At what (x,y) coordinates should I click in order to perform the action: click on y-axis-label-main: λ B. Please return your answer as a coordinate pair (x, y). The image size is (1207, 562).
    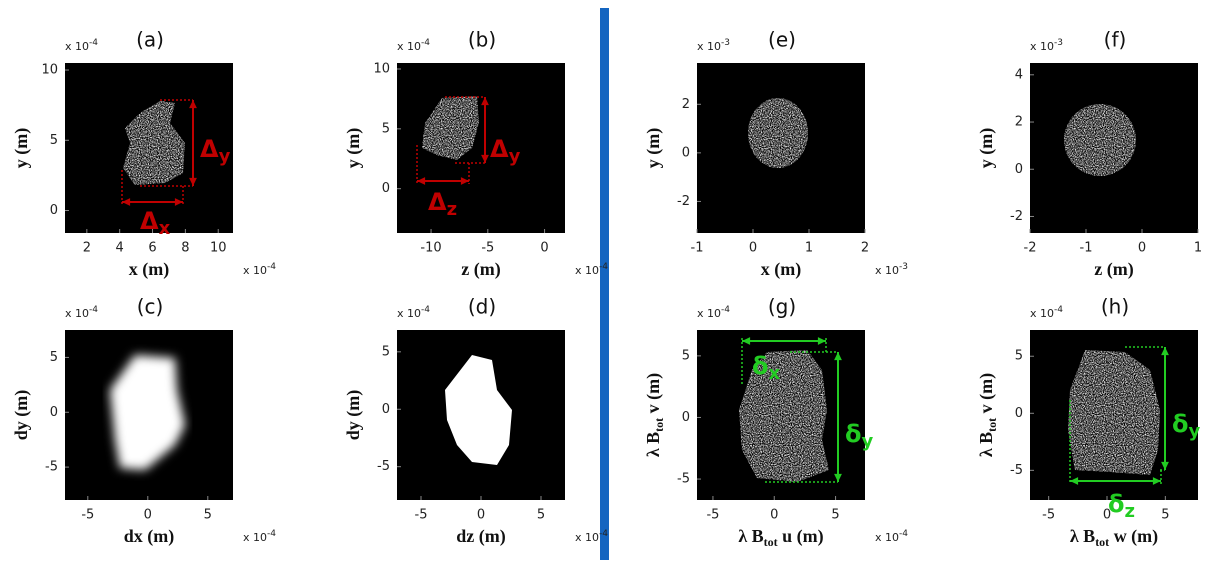
    Looking at the image, I should click on (986, 444).